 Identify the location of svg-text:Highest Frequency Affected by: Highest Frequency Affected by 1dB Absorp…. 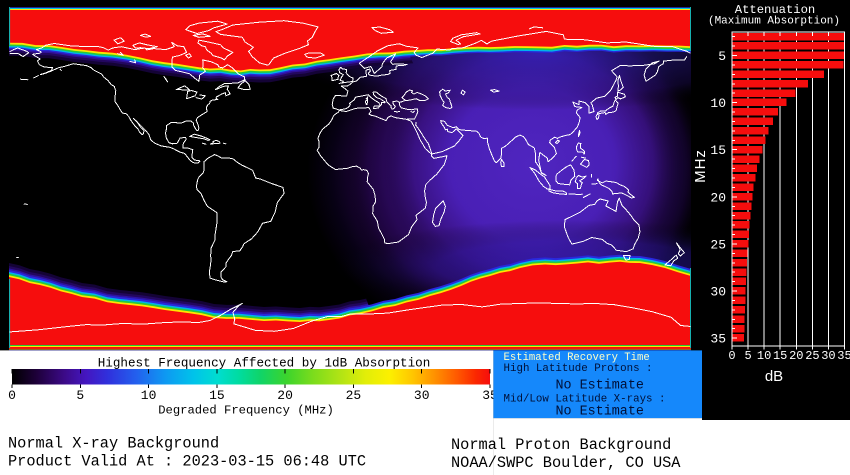
(264, 364).